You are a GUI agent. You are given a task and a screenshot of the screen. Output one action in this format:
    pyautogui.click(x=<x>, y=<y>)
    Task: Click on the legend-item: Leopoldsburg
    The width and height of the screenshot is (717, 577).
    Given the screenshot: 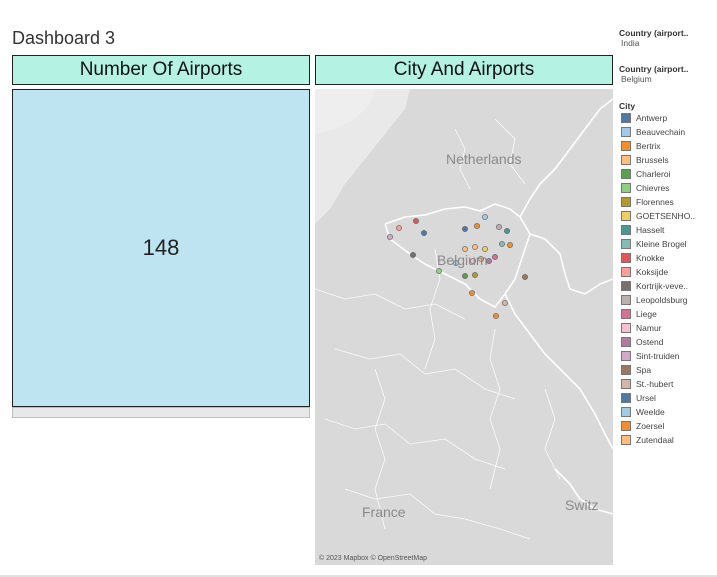 What is the action you would take?
    pyautogui.click(x=668, y=300)
    